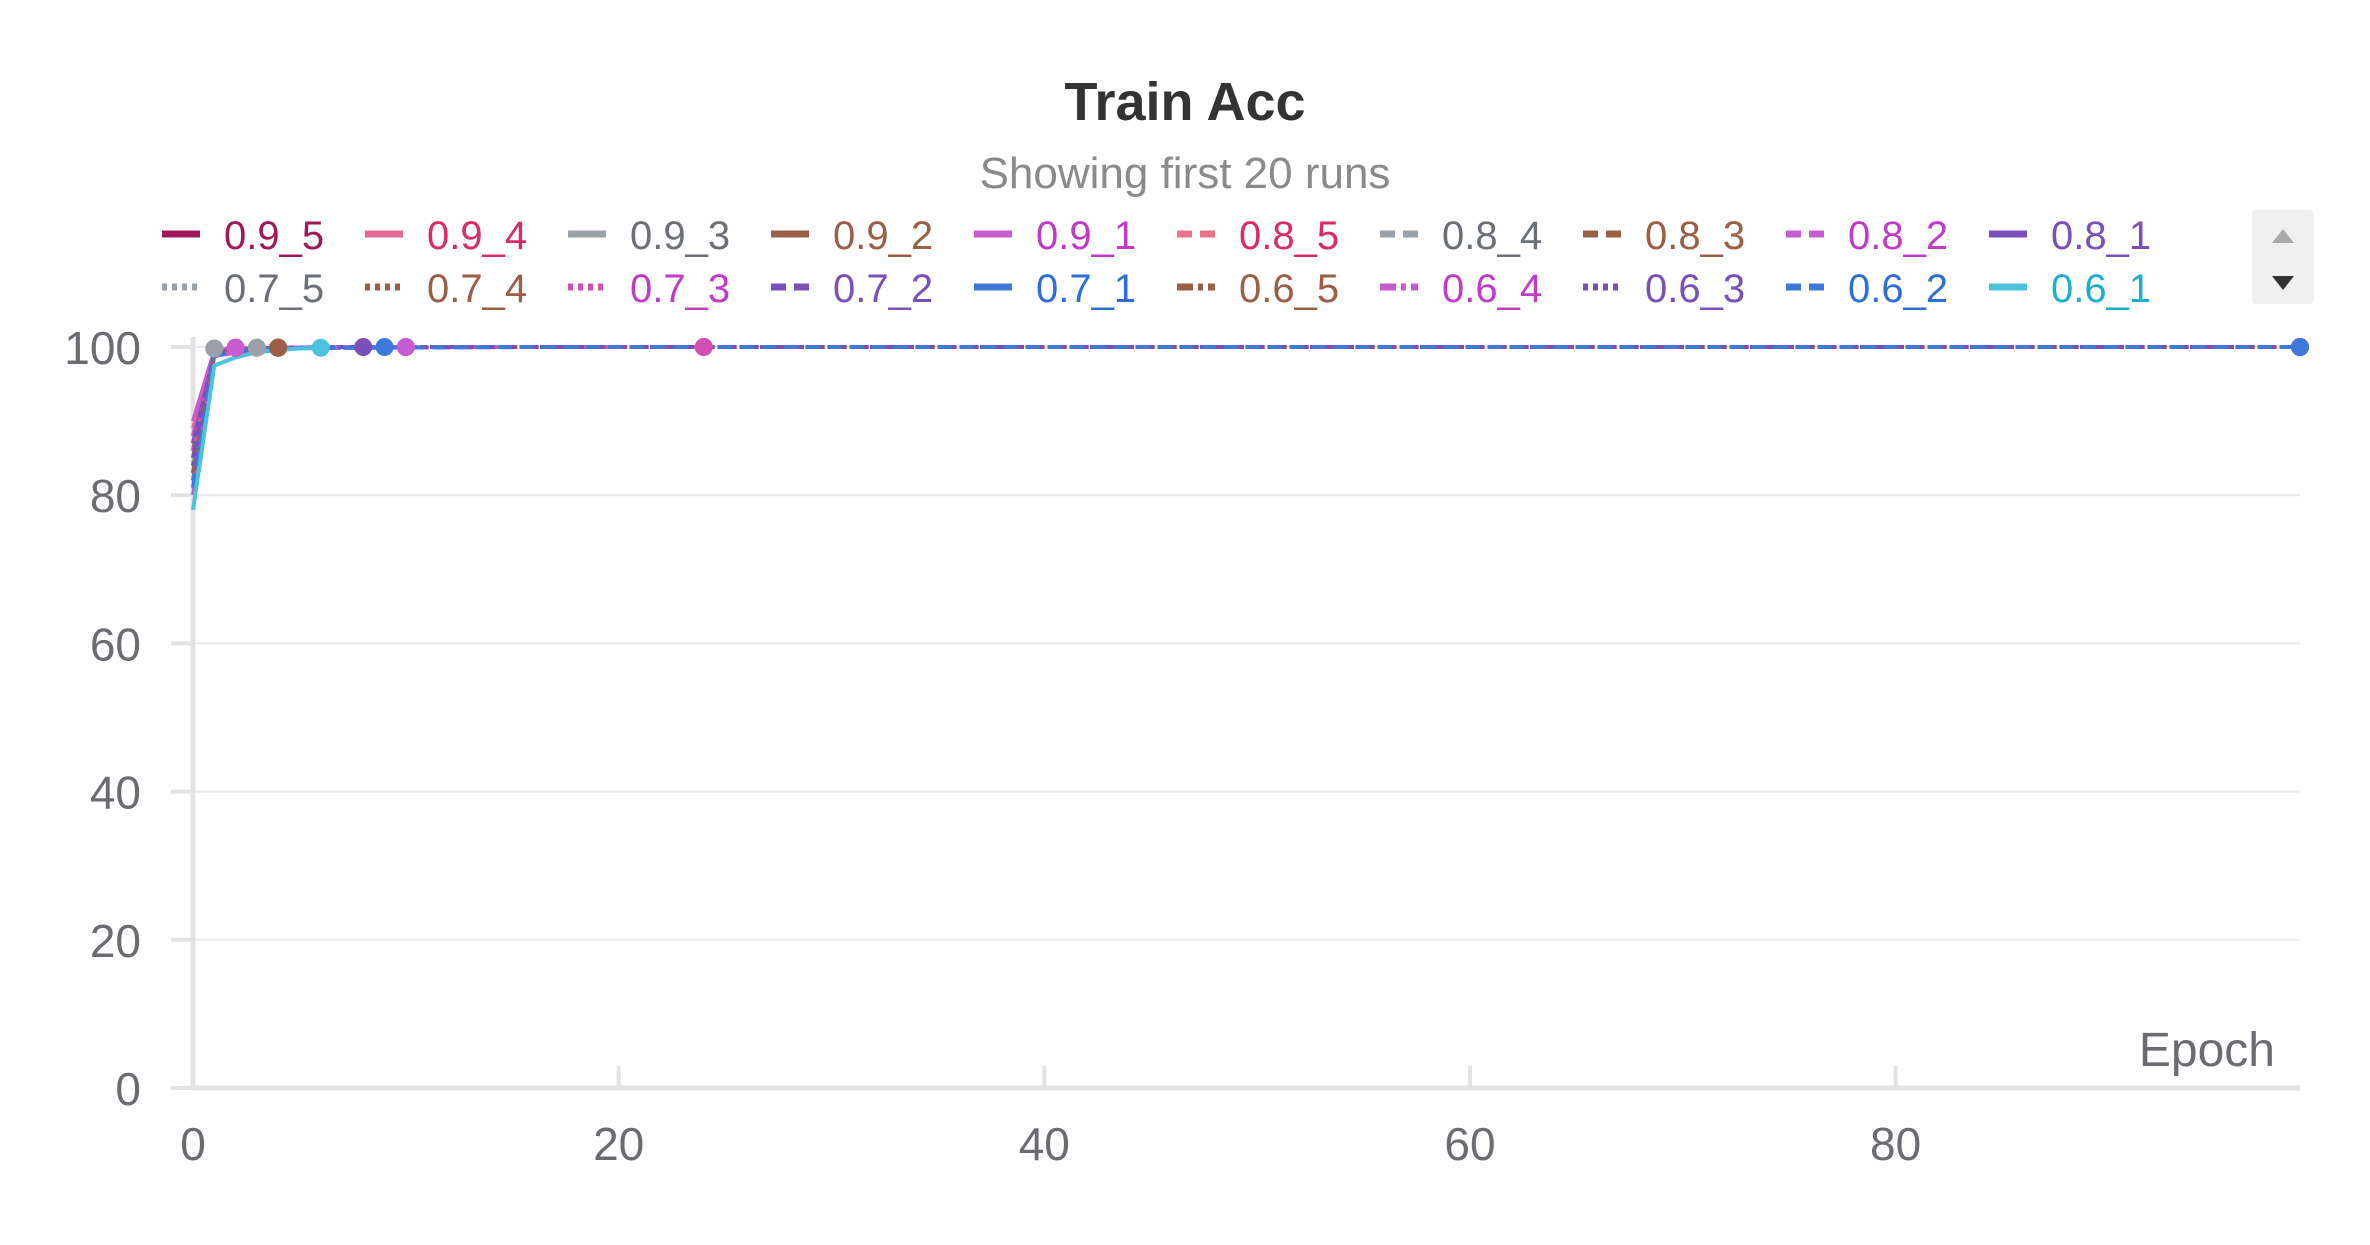  I want to click on legend-scroll-control, so click(2283, 257).